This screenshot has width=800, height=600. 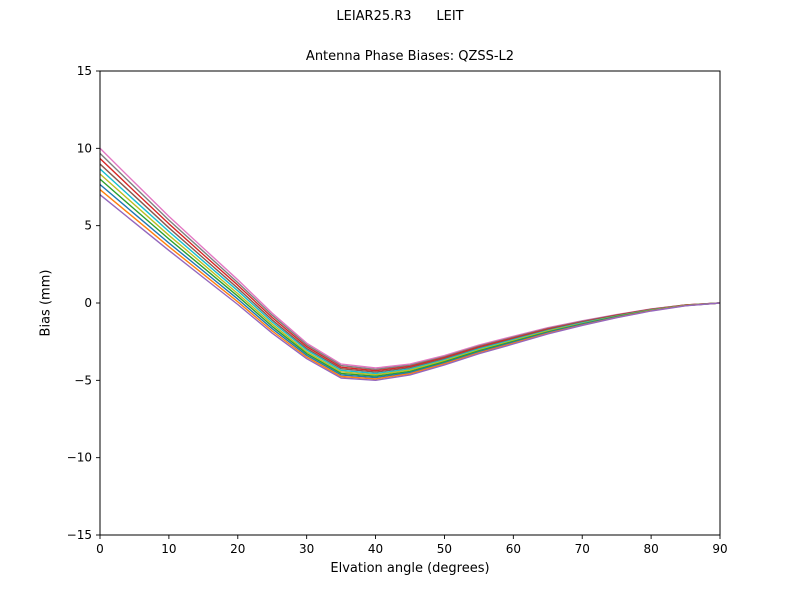 I want to click on y-tick-label: −15, so click(x=79, y=535).